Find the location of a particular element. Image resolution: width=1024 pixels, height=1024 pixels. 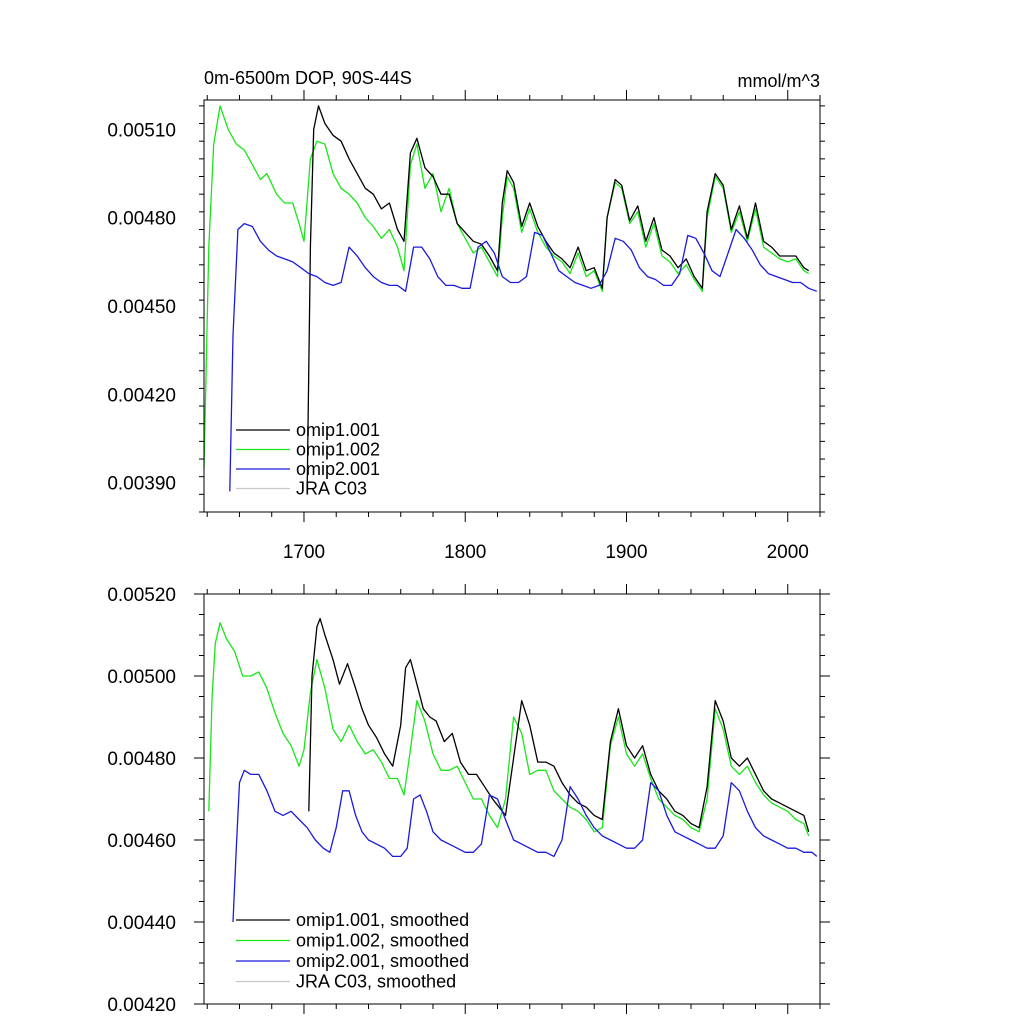

bottom-y-tick-label: 0.00420 is located at coordinates (141, 1005).